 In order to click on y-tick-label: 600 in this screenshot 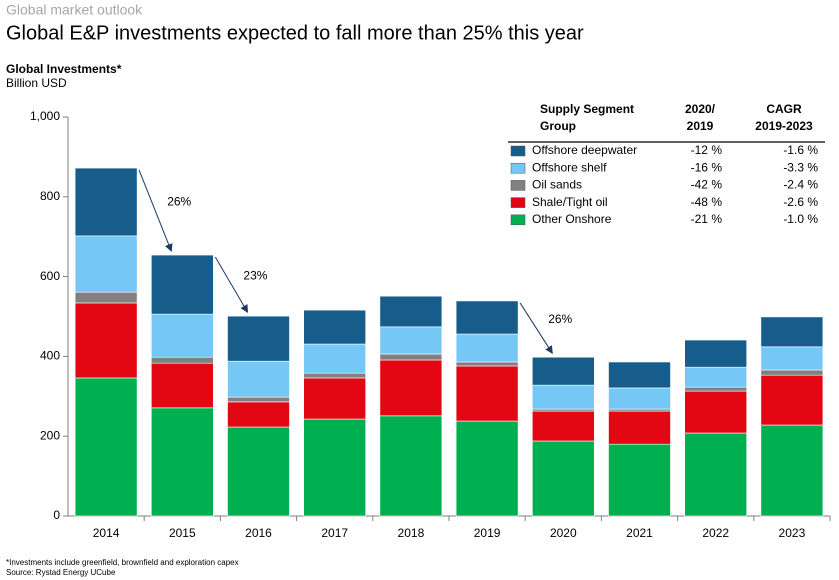, I will do `click(50, 276)`.